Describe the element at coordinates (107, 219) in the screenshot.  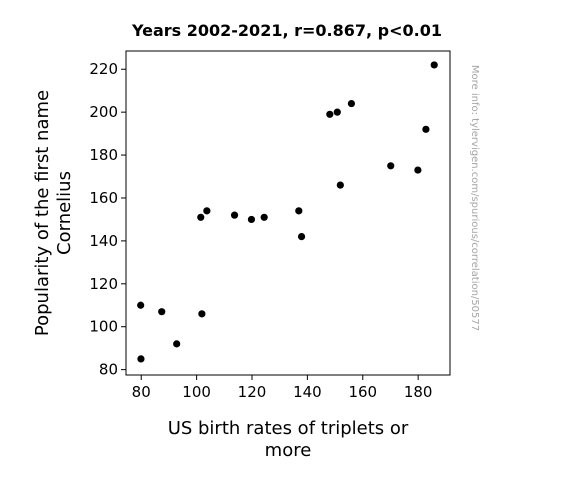
I see `y-axis: 80 100 120 140 160 180 200 220` at that location.